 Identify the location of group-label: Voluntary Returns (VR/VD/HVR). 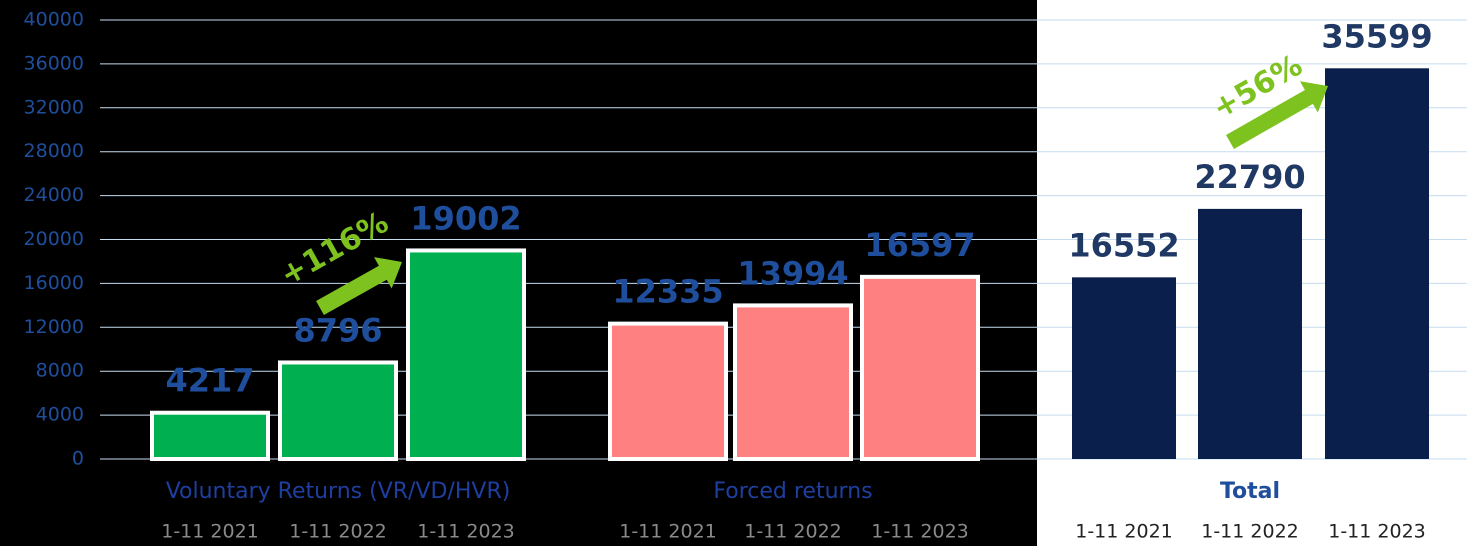
(338, 491).